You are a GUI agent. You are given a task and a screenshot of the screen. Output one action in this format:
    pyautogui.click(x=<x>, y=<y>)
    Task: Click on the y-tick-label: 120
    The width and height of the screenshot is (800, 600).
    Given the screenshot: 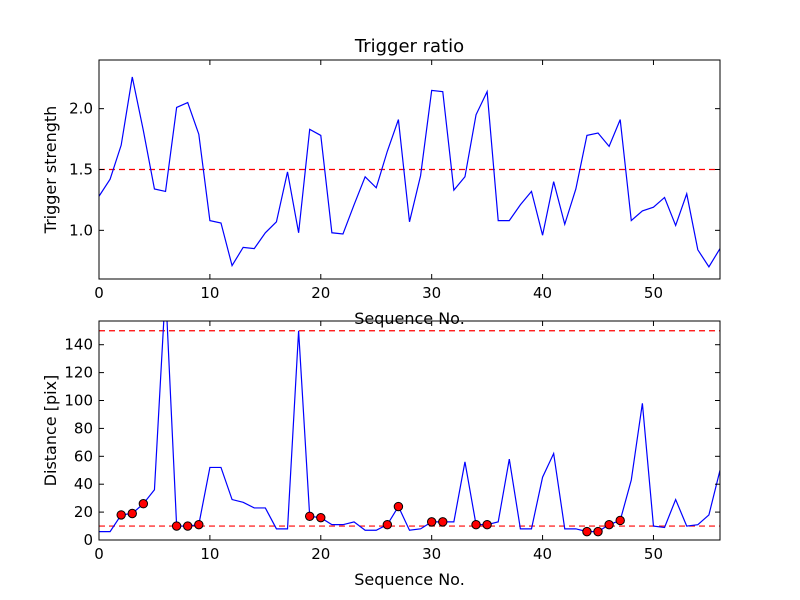 What is the action you would take?
    pyautogui.click(x=78, y=373)
    